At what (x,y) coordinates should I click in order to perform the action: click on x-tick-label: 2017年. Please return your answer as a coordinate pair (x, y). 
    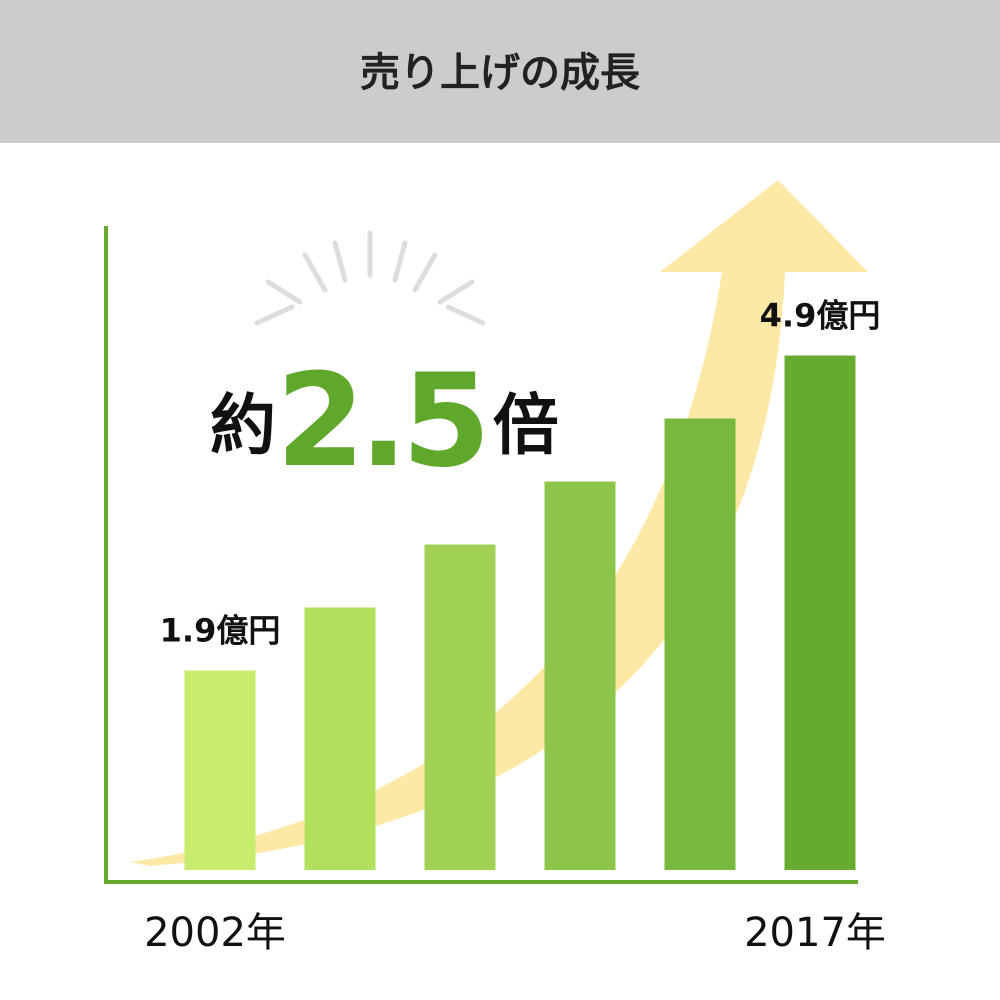
    Looking at the image, I should click on (815, 933).